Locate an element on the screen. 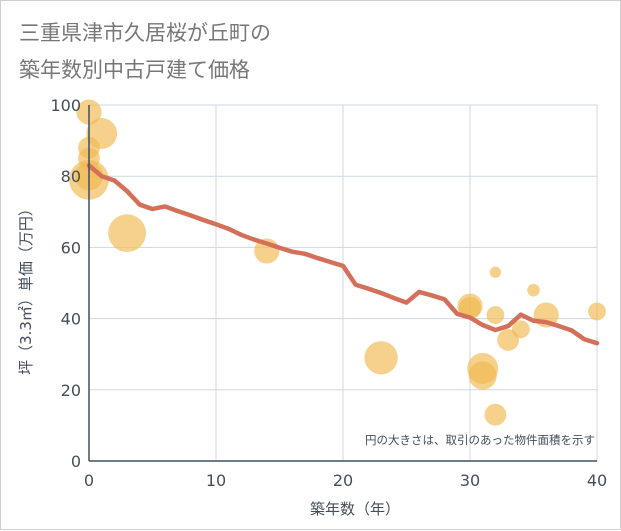 Image resolution: width=621 pixels, height=531 pixels. x-tick-label: 0 is located at coordinates (89, 480).